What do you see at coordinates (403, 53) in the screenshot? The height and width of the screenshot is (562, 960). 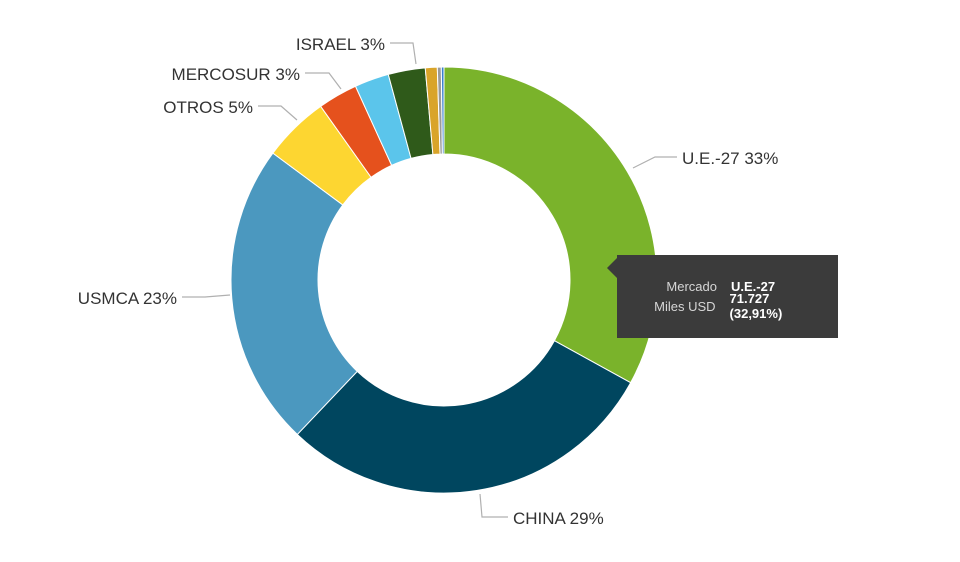 I see `leader-line-israel` at bounding box center [403, 53].